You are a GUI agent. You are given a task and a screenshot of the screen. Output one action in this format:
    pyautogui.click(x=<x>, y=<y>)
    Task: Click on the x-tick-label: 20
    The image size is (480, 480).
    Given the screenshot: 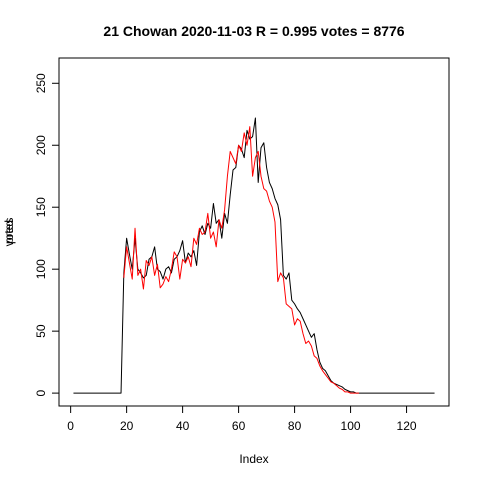 What is the action you would take?
    pyautogui.click(x=127, y=426)
    